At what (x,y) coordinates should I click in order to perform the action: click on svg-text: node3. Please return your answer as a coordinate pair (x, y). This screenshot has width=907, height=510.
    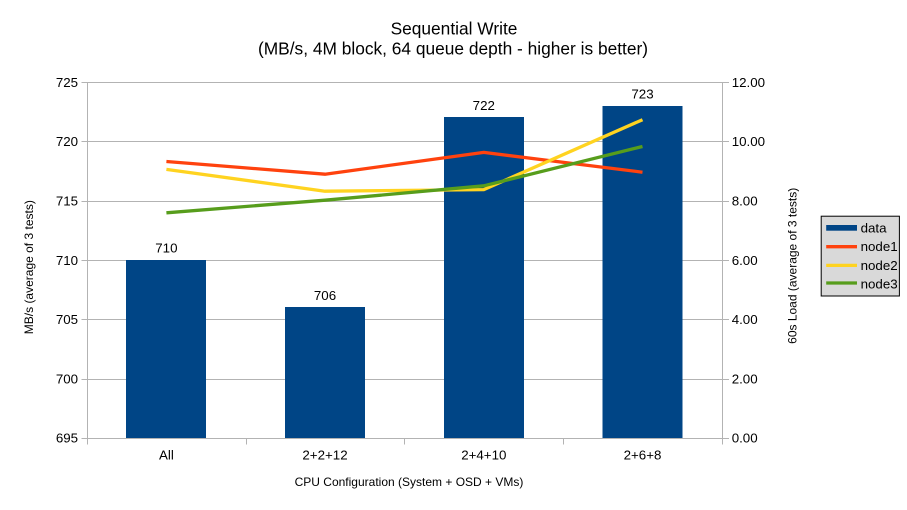
    Looking at the image, I should click on (879, 283).